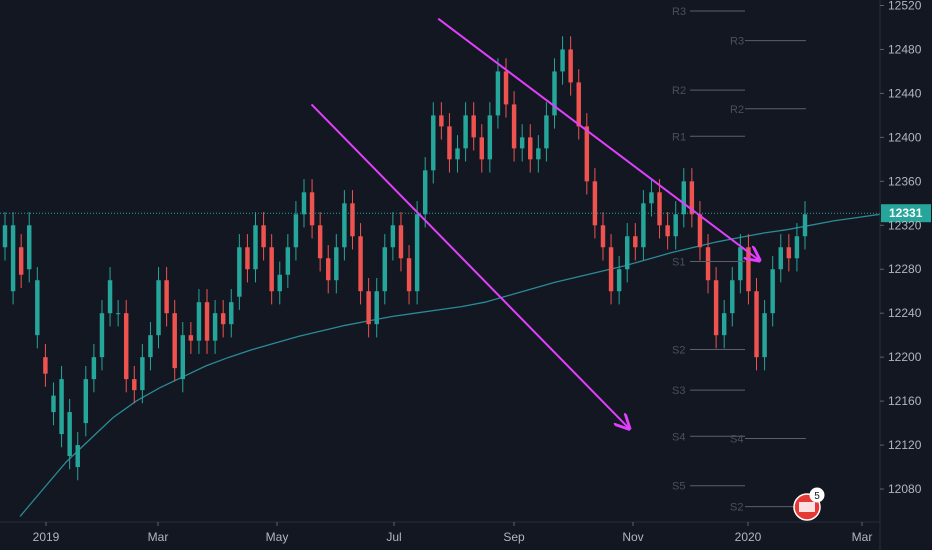 This screenshot has width=932, height=550. Describe the element at coordinates (905, 313) in the screenshot. I see `y-tick-label: 12240` at that location.